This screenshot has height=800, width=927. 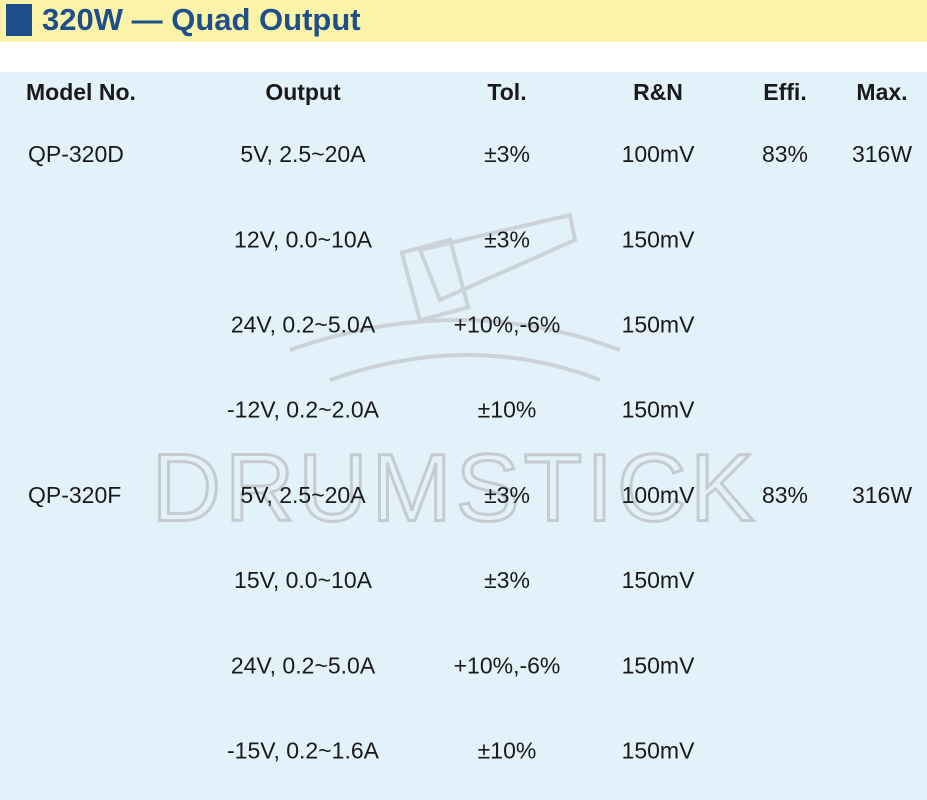 What do you see at coordinates (463, 21) in the screenshot?
I see `banner` at bounding box center [463, 21].